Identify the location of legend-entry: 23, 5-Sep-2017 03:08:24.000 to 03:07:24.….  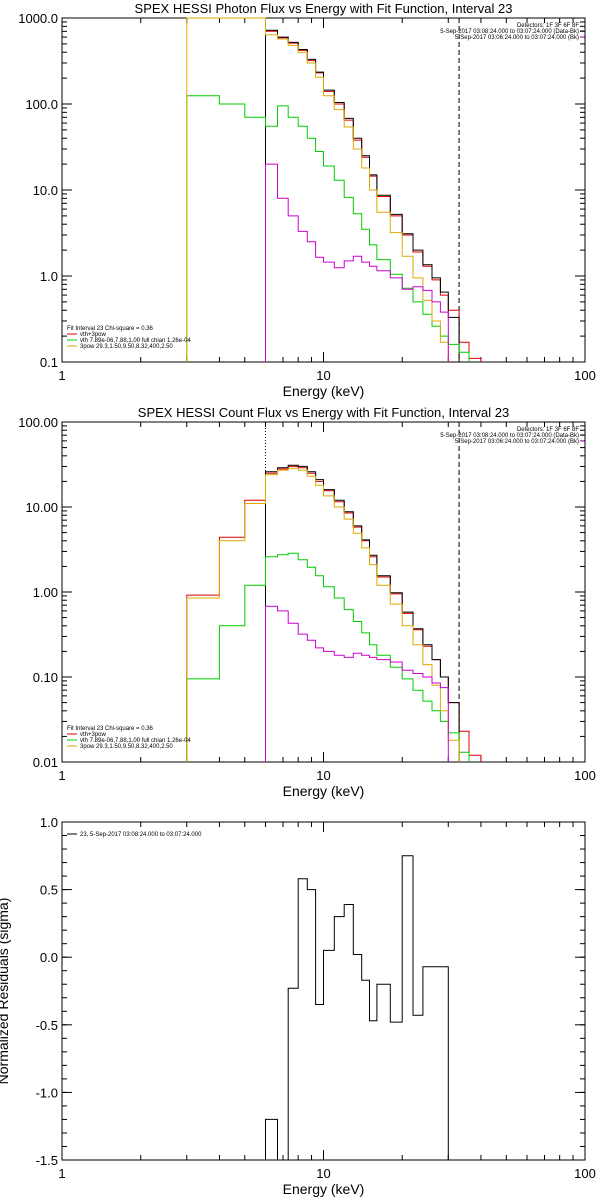
(141, 835).